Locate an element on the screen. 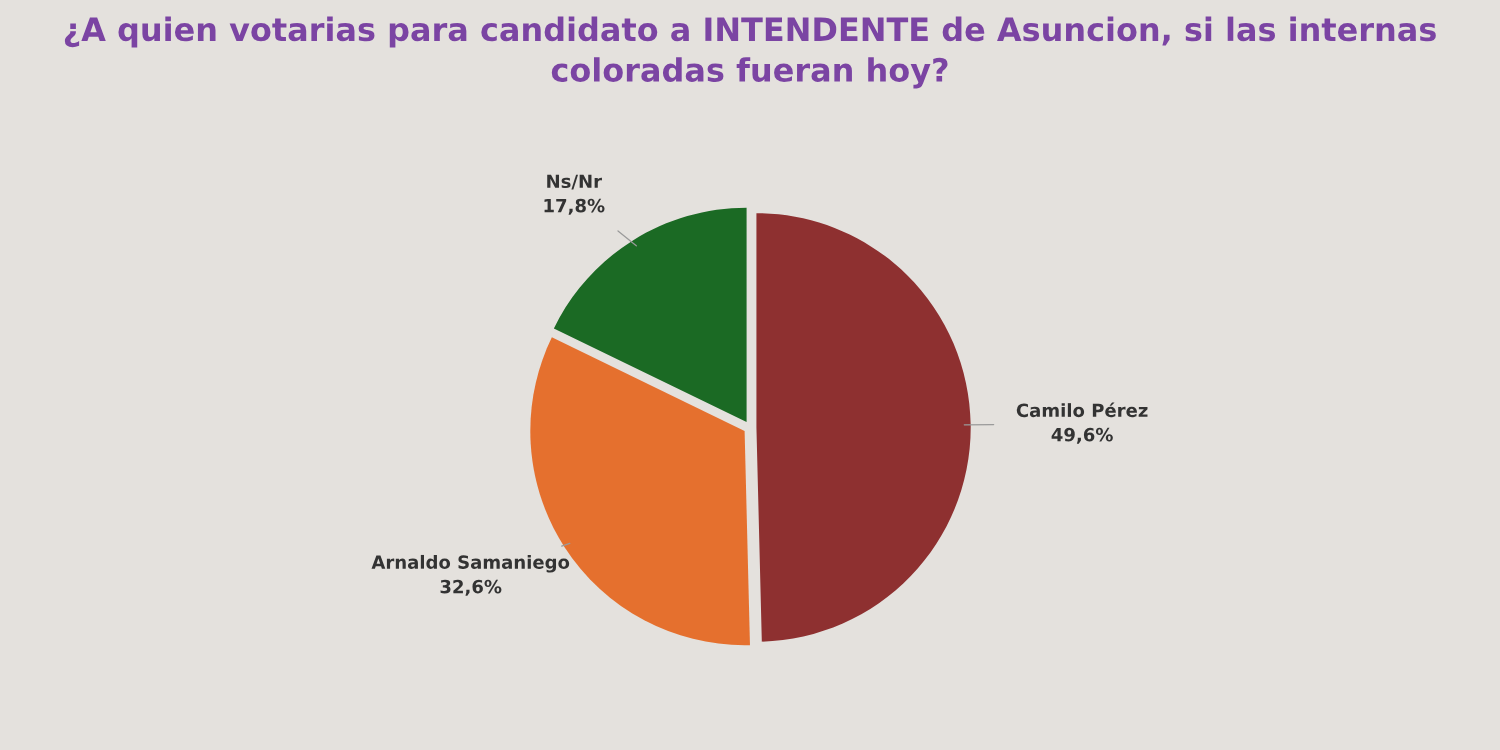 The width and height of the screenshot is (1500, 750). data-label: 32,6% is located at coordinates (471, 587).